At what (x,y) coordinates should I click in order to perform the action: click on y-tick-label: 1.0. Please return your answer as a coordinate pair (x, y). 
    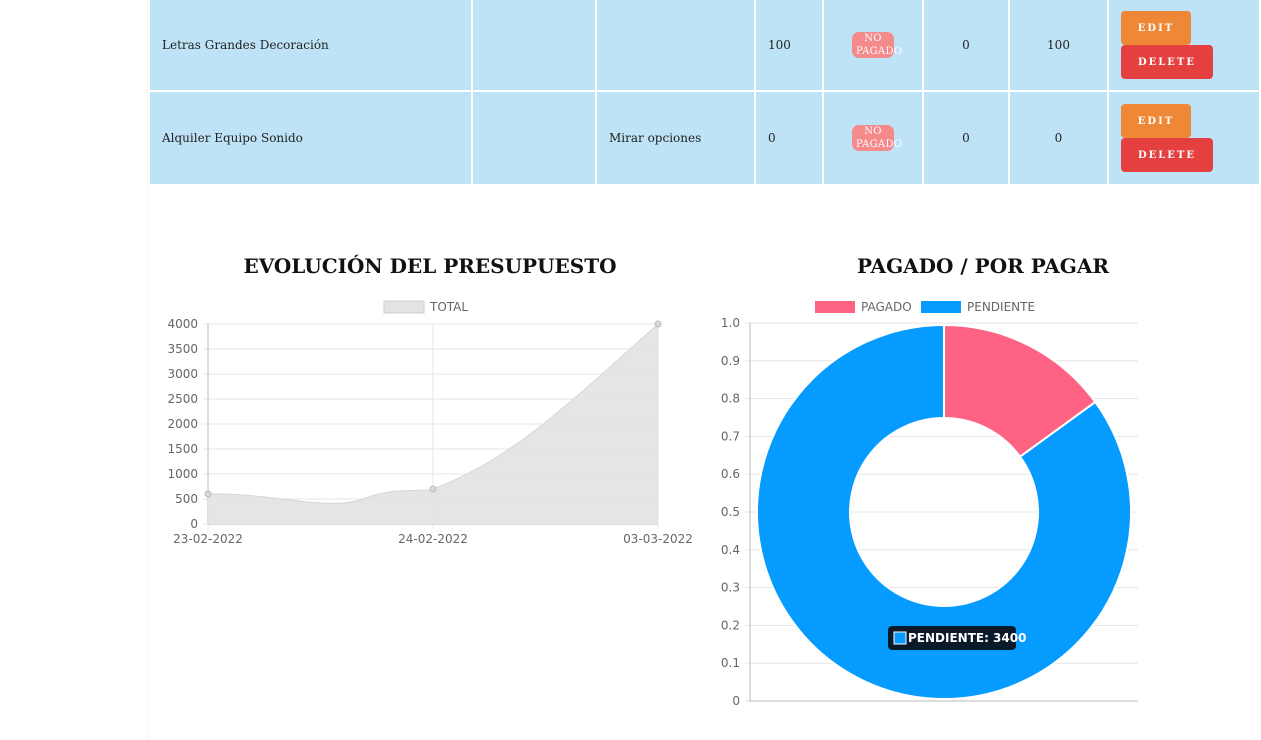
    Looking at the image, I should click on (730, 323).